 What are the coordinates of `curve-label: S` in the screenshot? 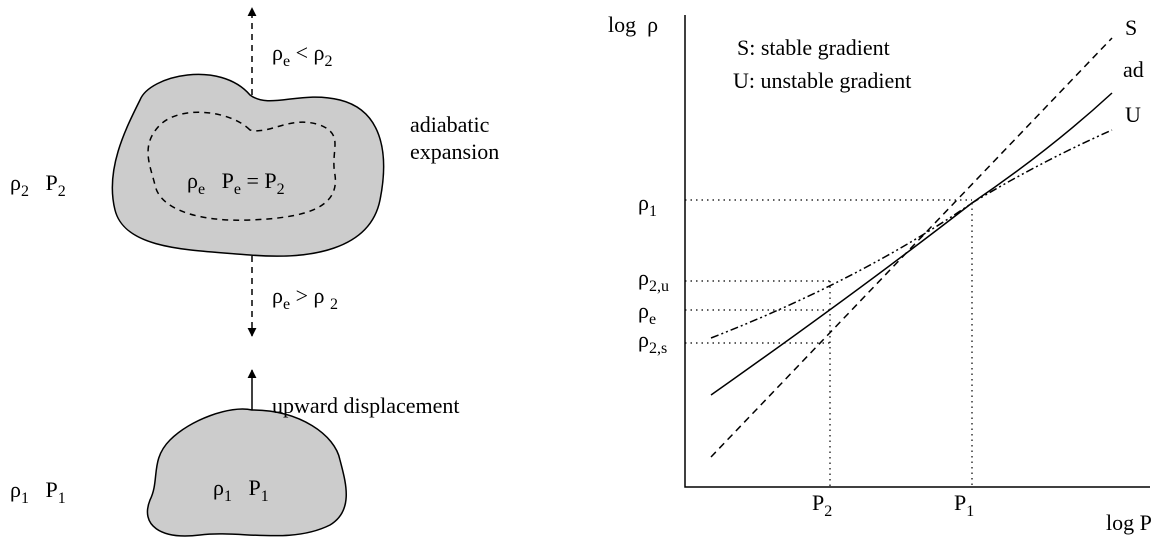 It's located at (1131, 27).